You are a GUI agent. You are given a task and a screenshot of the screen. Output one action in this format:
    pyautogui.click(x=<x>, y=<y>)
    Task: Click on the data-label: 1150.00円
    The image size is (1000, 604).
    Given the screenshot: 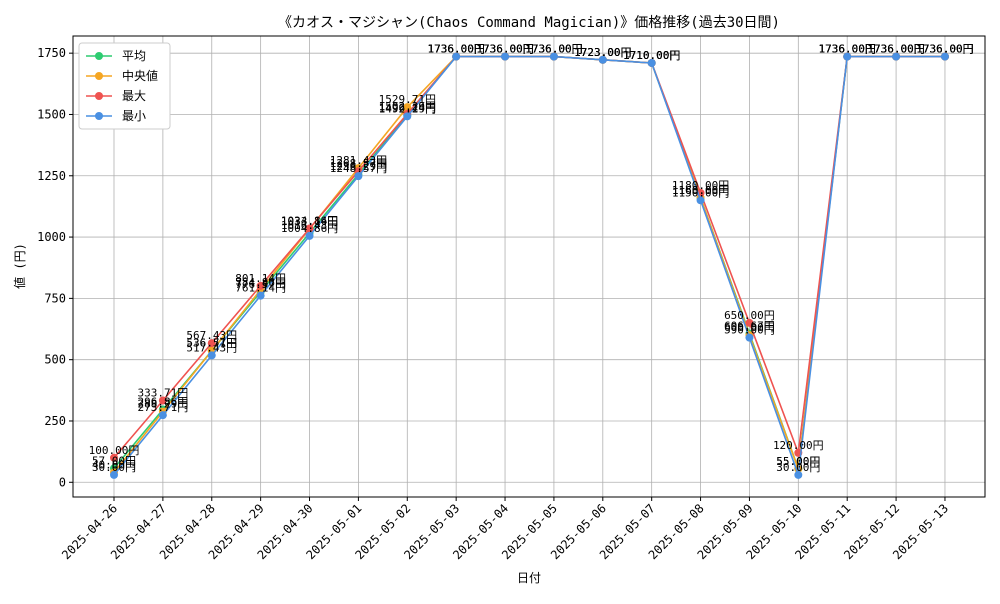 What is the action you would take?
    pyautogui.click(x=700, y=192)
    